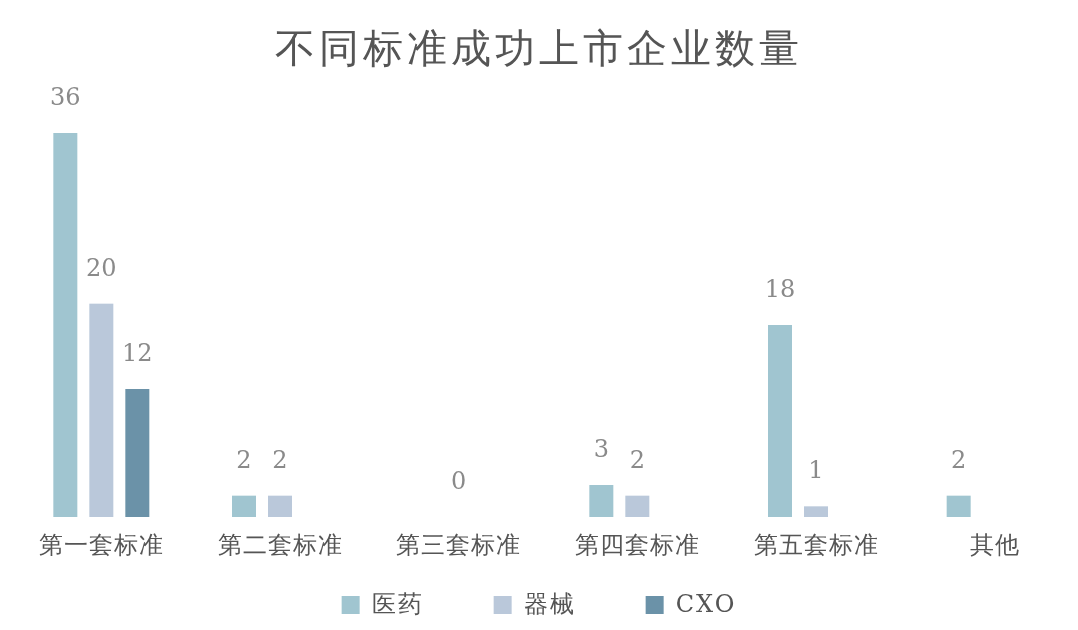  What do you see at coordinates (397, 604) in the screenshot?
I see `legend-label: 医药` at bounding box center [397, 604].